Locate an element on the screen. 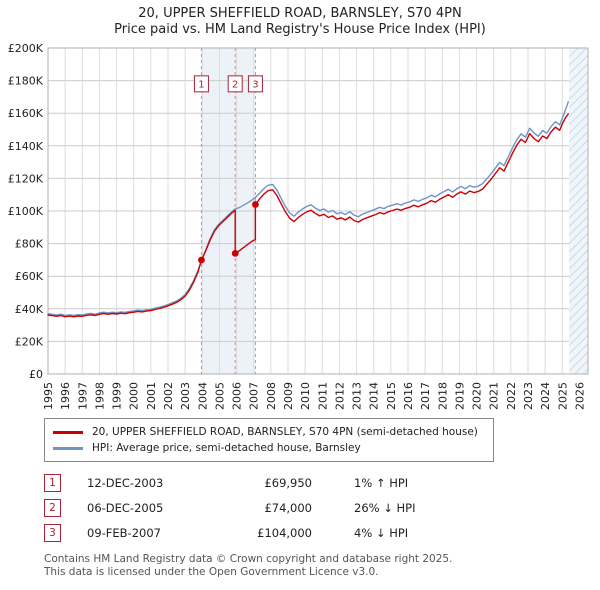  x-axis-label: 2010 is located at coordinates (305, 396).